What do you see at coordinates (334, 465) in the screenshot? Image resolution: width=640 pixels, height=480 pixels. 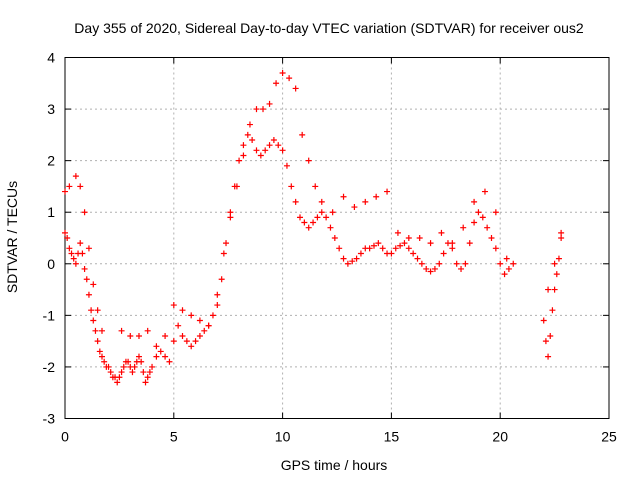 I see `x-axis-label: GPS time / hours` at bounding box center [334, 465].